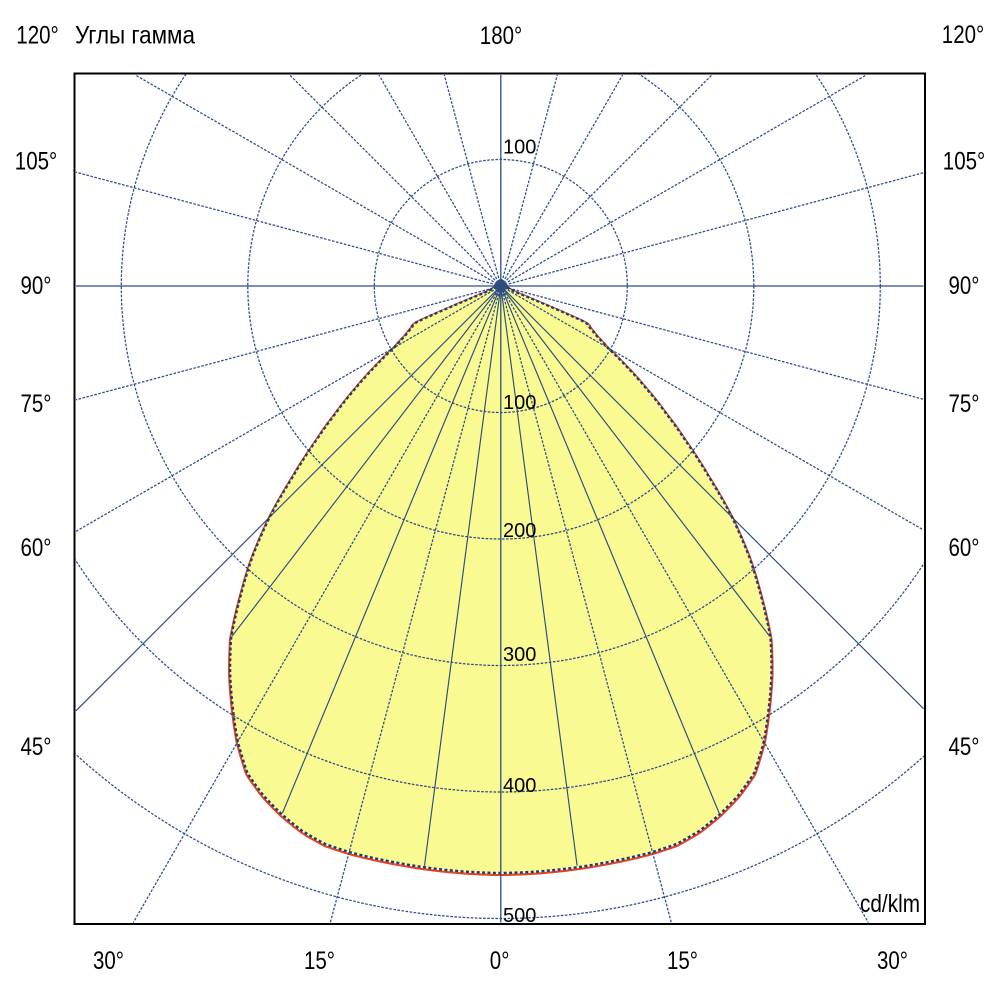  What do you see at coordinates (519, 655) in the screenshot?
I see `svg-text: 300` at bounding box center [519, 655].